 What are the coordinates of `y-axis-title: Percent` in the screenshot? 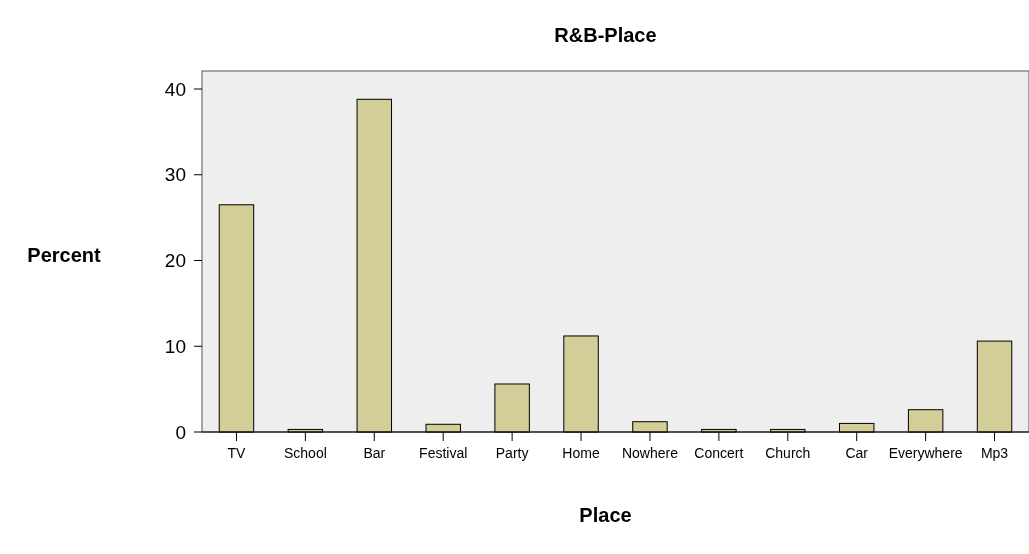 It's located at (64, 255).